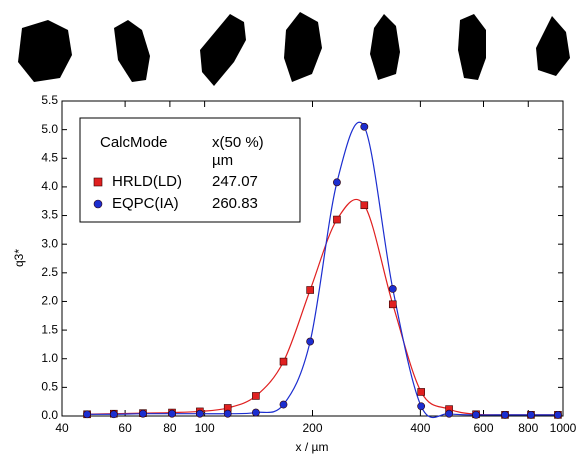 This screenshot has height=462, width=581. Describe the element at coordinates (19, 258) in the screenshot. I see `y-axis-label: q3*` at that location.